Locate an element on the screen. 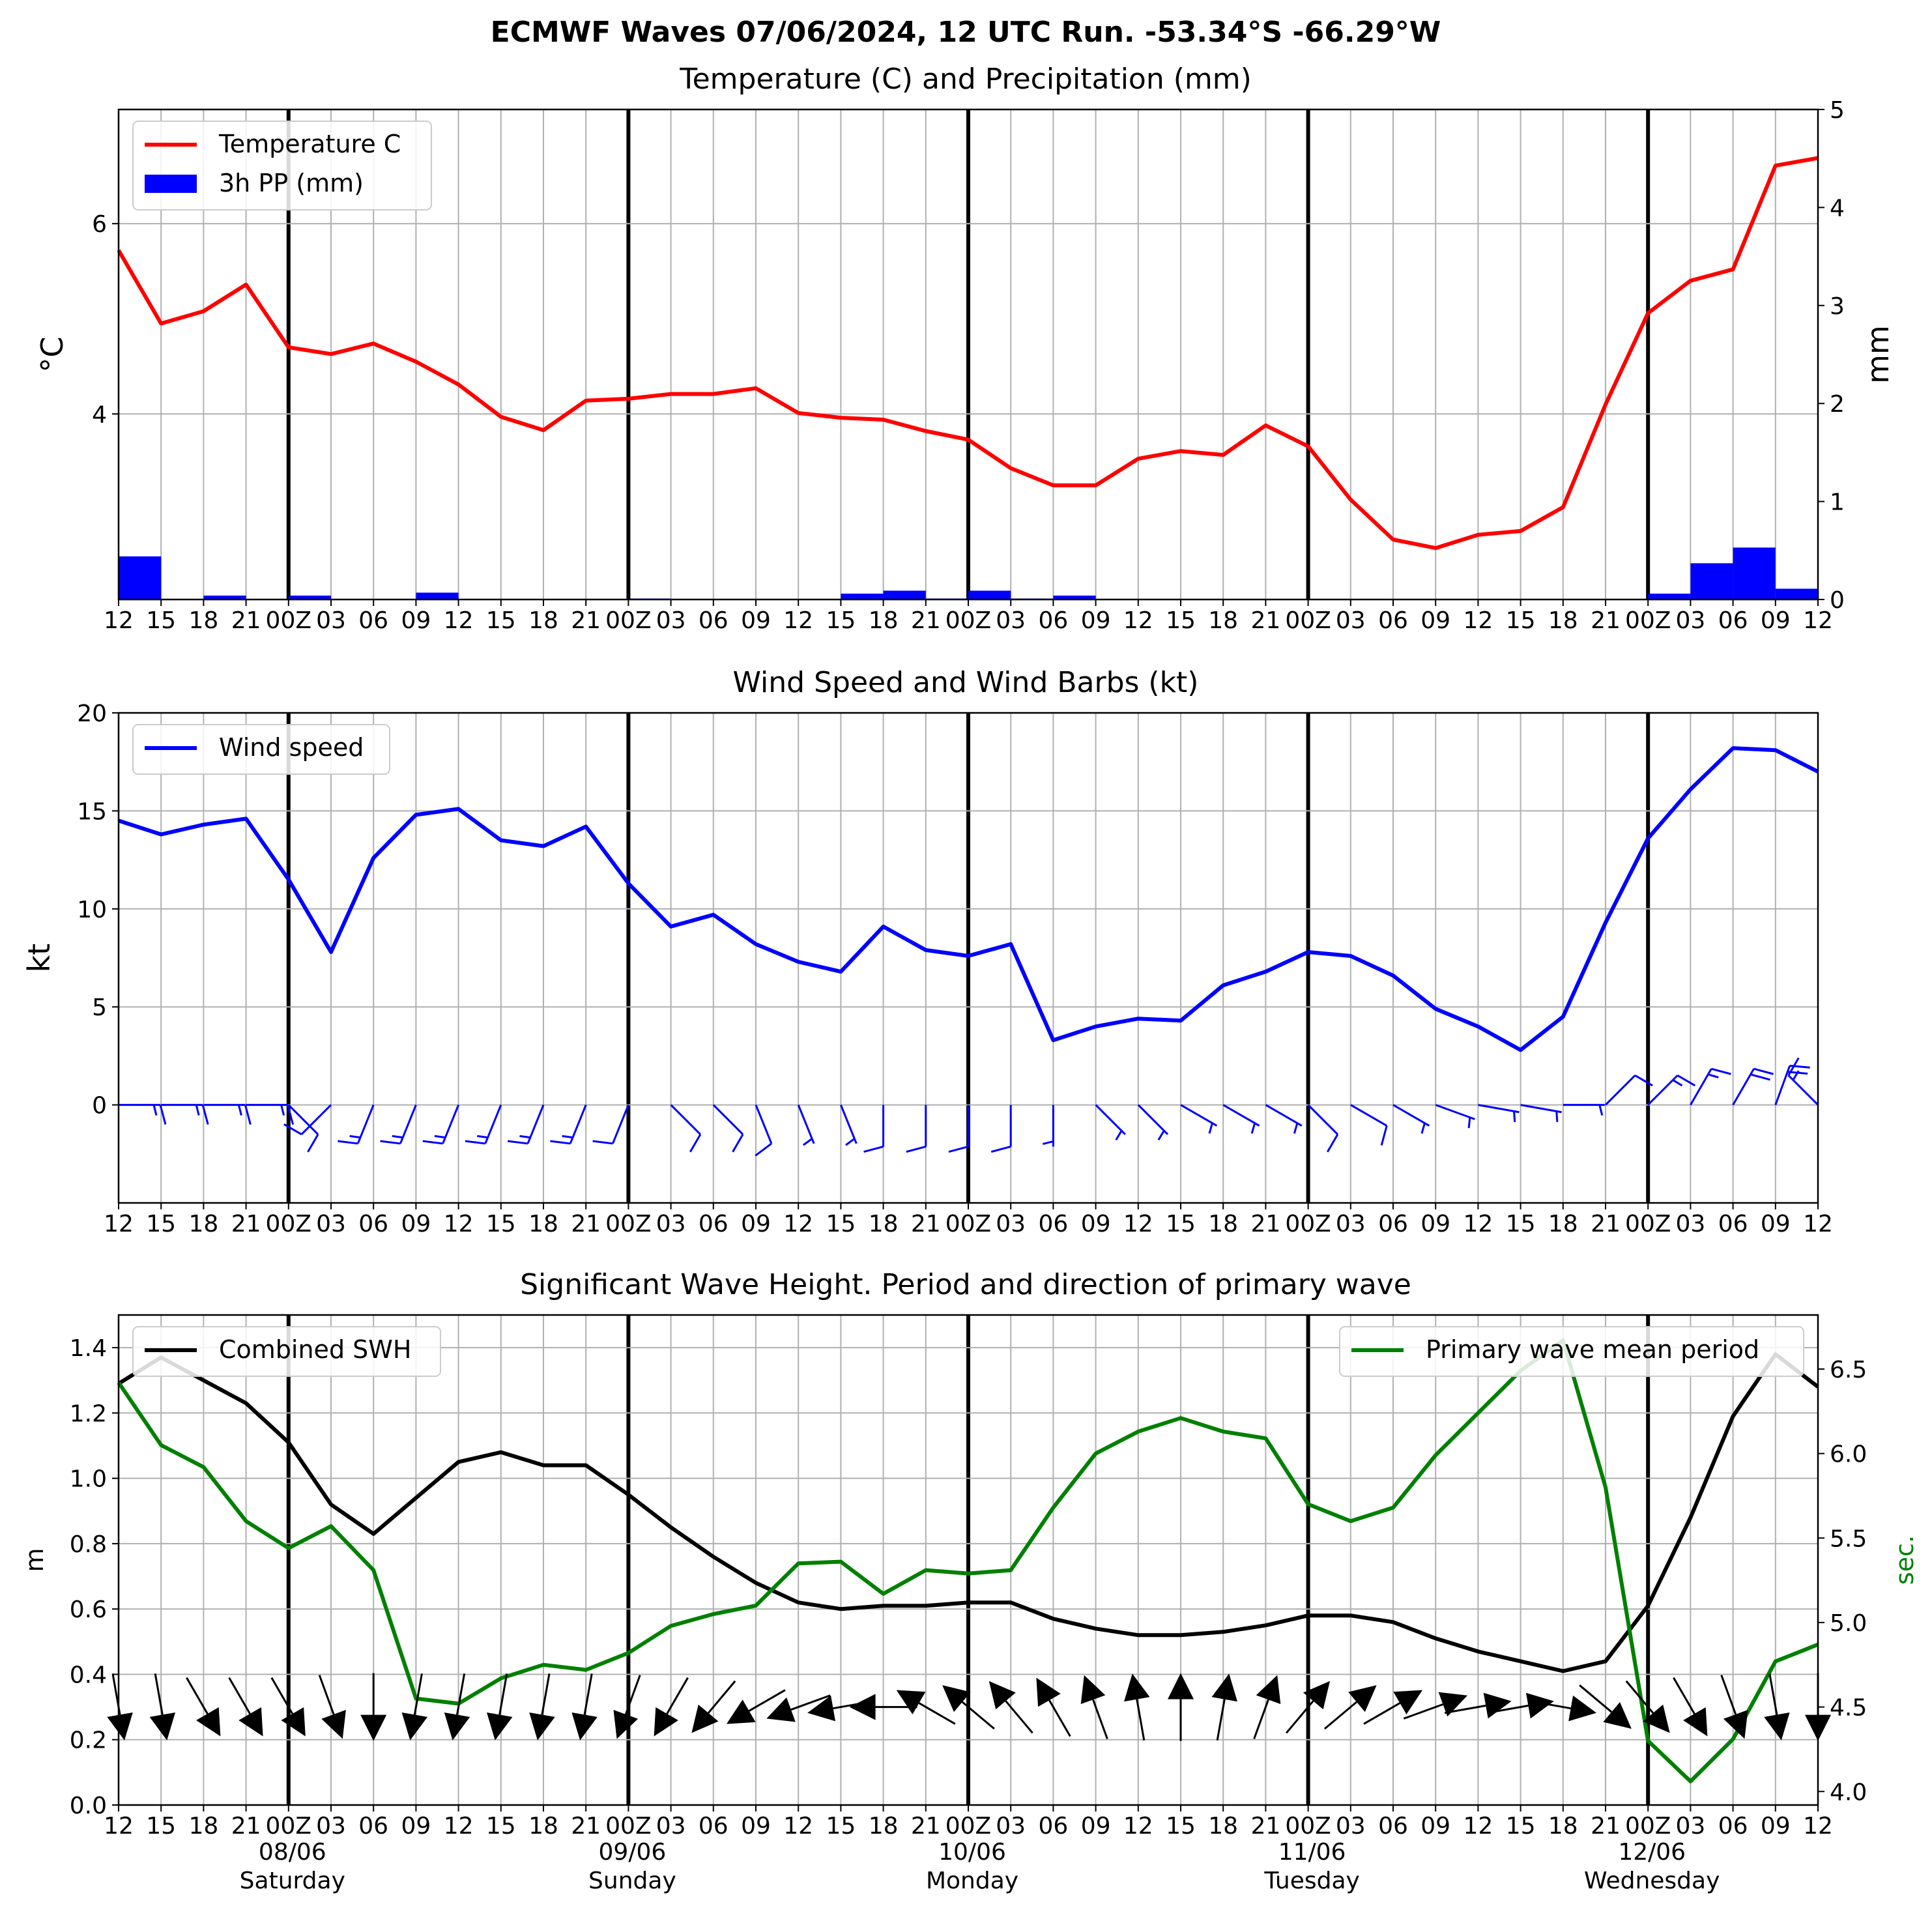 The height and width of the screenshot is (1921, 1932). y-tick-label: 0.2 is located at coordinates (88, 1740).